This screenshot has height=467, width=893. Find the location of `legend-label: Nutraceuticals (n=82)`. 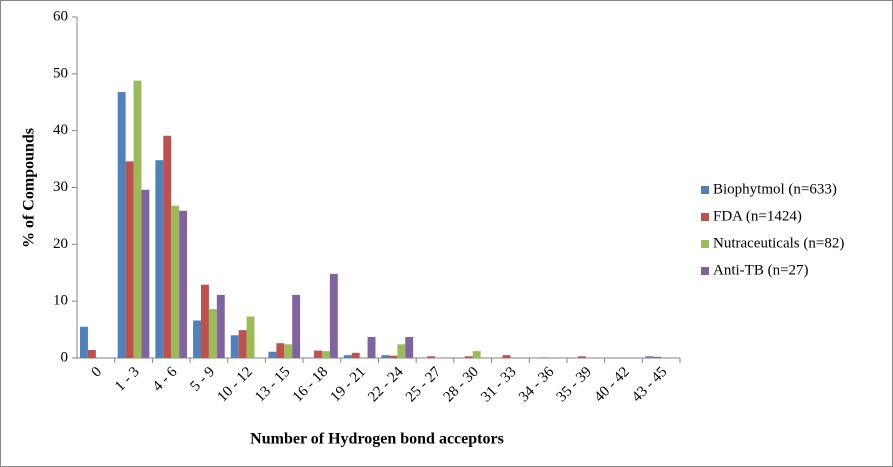

legend-label: Nutraceuticals (n=82) is located at coordinates (778, 243).